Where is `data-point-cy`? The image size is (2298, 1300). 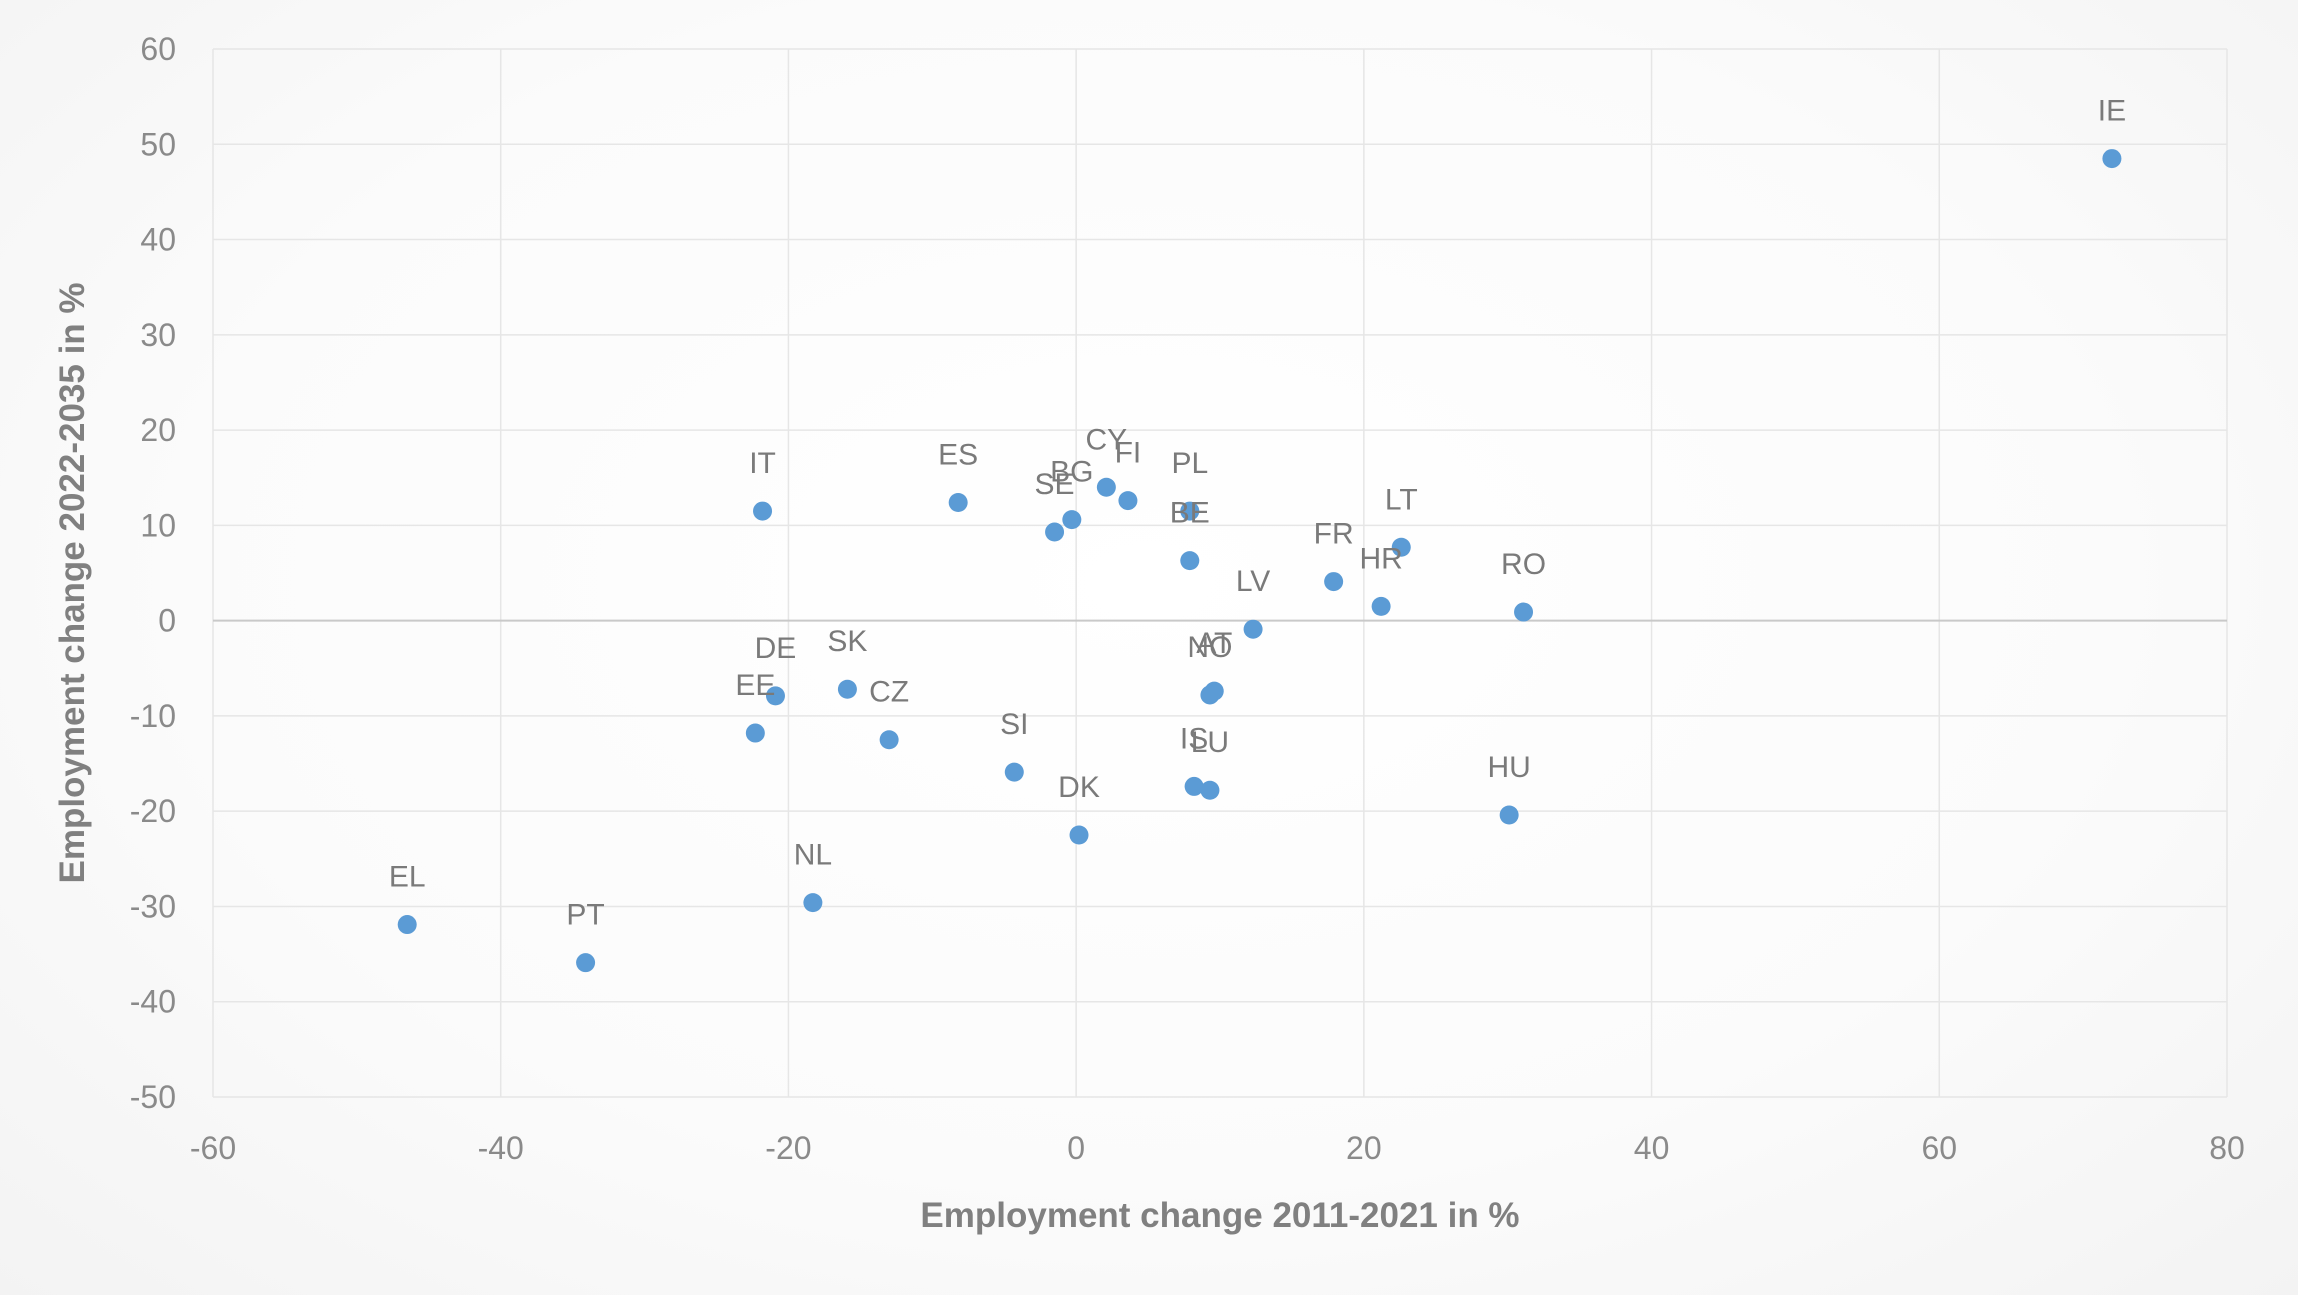 data-point-cy is located at coordinates (1106, 487).